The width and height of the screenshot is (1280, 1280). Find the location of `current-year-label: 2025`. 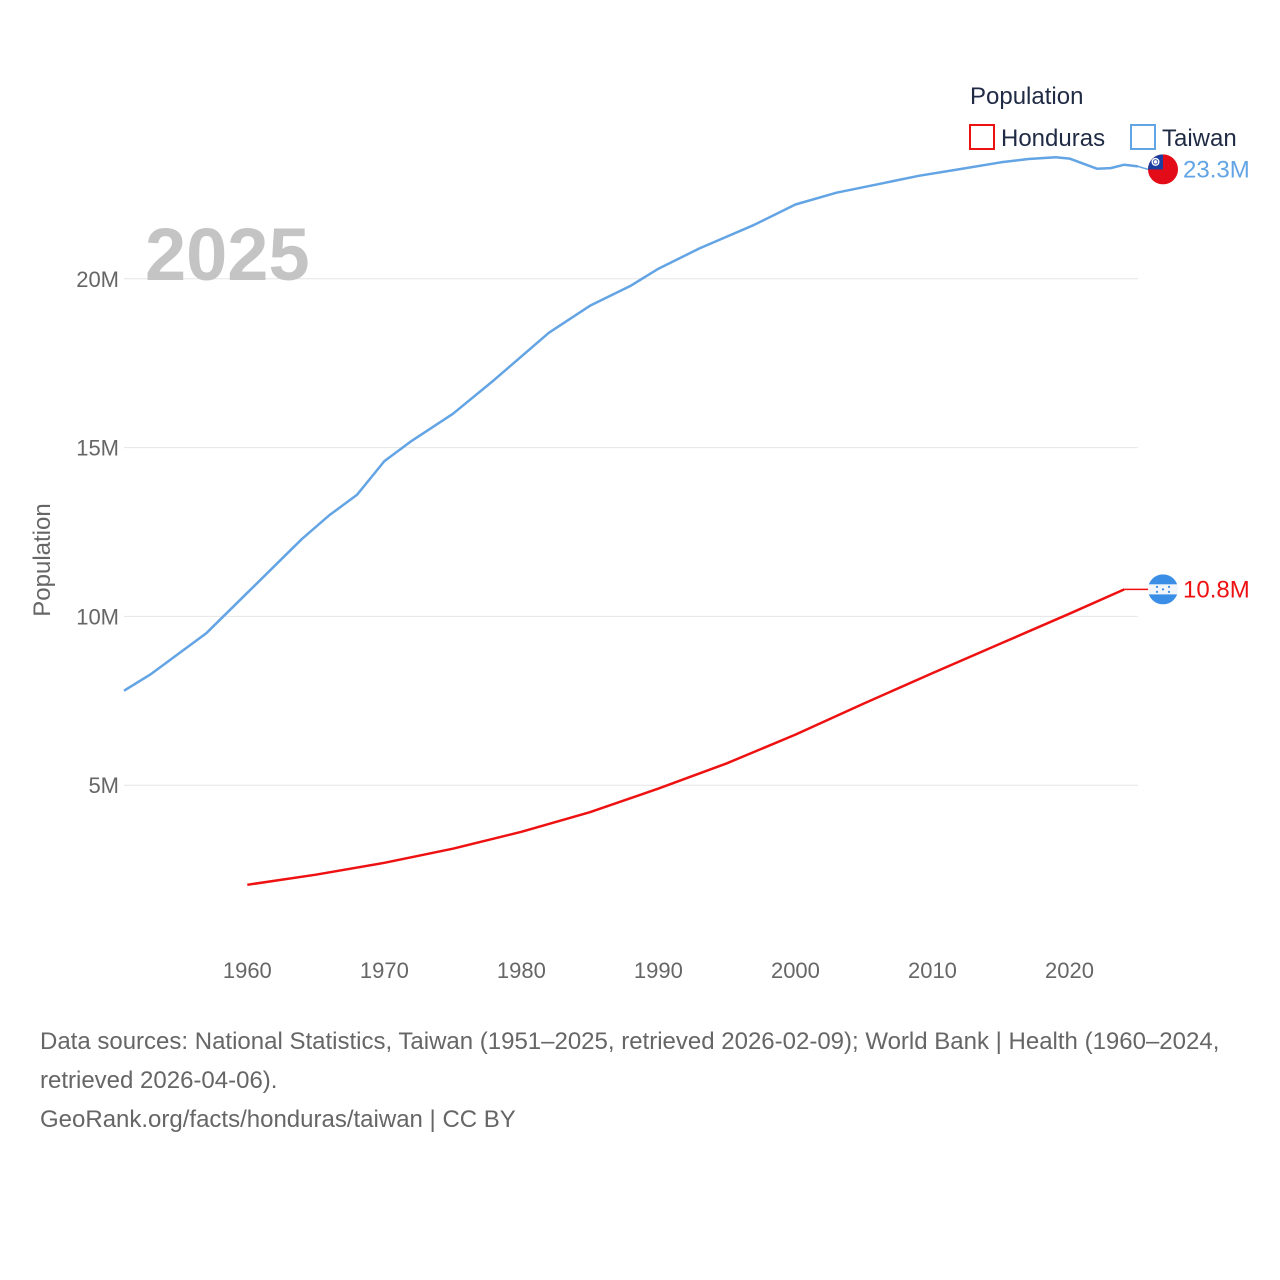

current-year-label: 2025 is located at coordinates (227, 254).